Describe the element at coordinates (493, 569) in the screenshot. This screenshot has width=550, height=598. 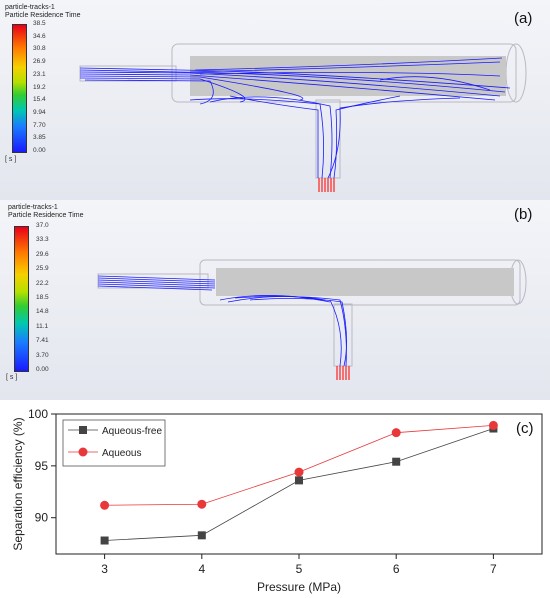
I see `x-tick-label: 7` at that location.